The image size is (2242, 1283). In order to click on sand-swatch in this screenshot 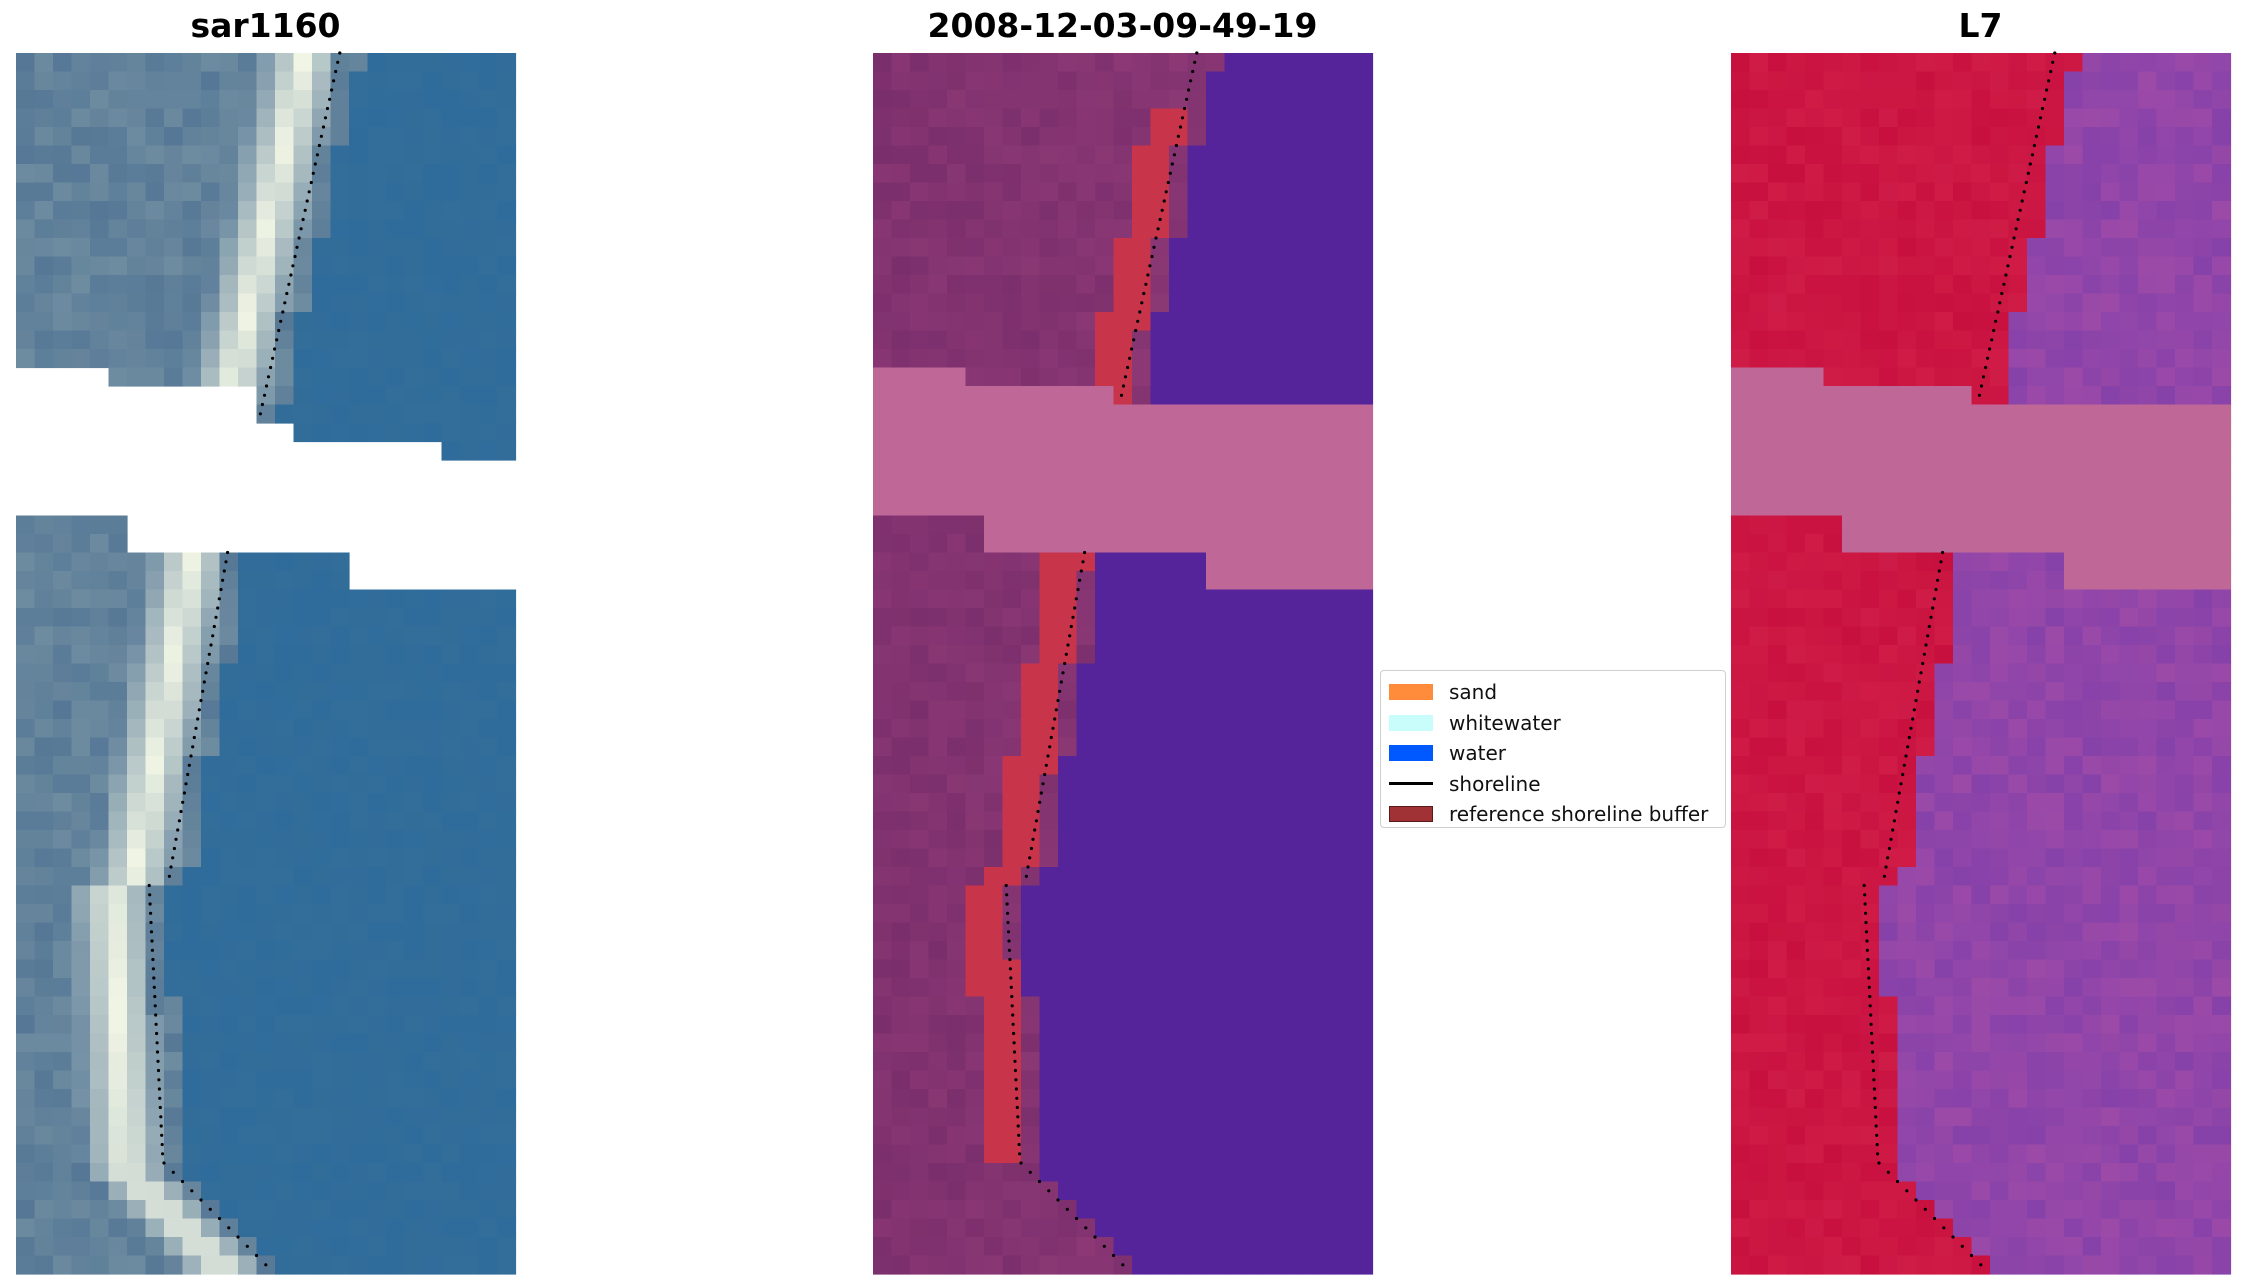, I will do `click(1411, 692)`.